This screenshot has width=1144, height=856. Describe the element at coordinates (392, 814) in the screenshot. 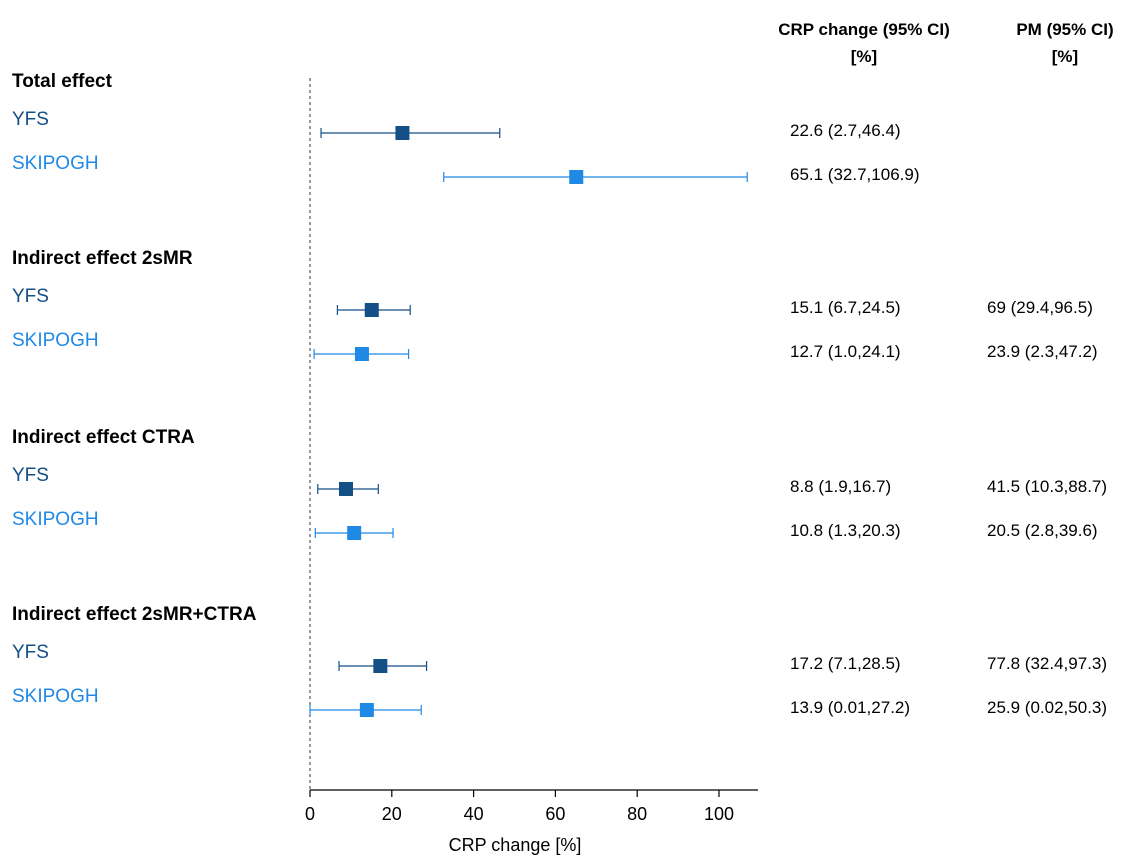

I see `x-tick-label: 20` at that location.